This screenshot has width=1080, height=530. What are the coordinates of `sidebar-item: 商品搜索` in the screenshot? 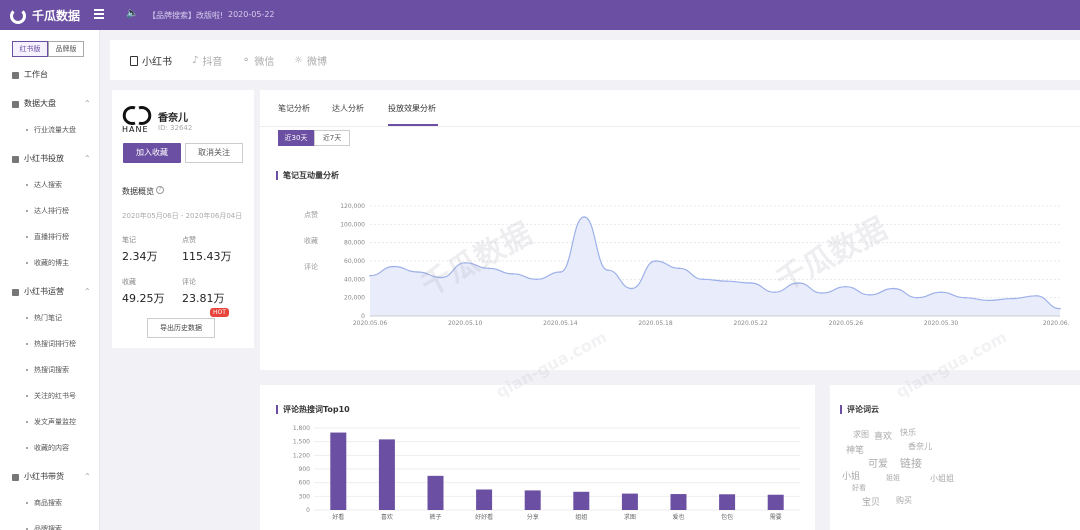 It's located at (49, 503).